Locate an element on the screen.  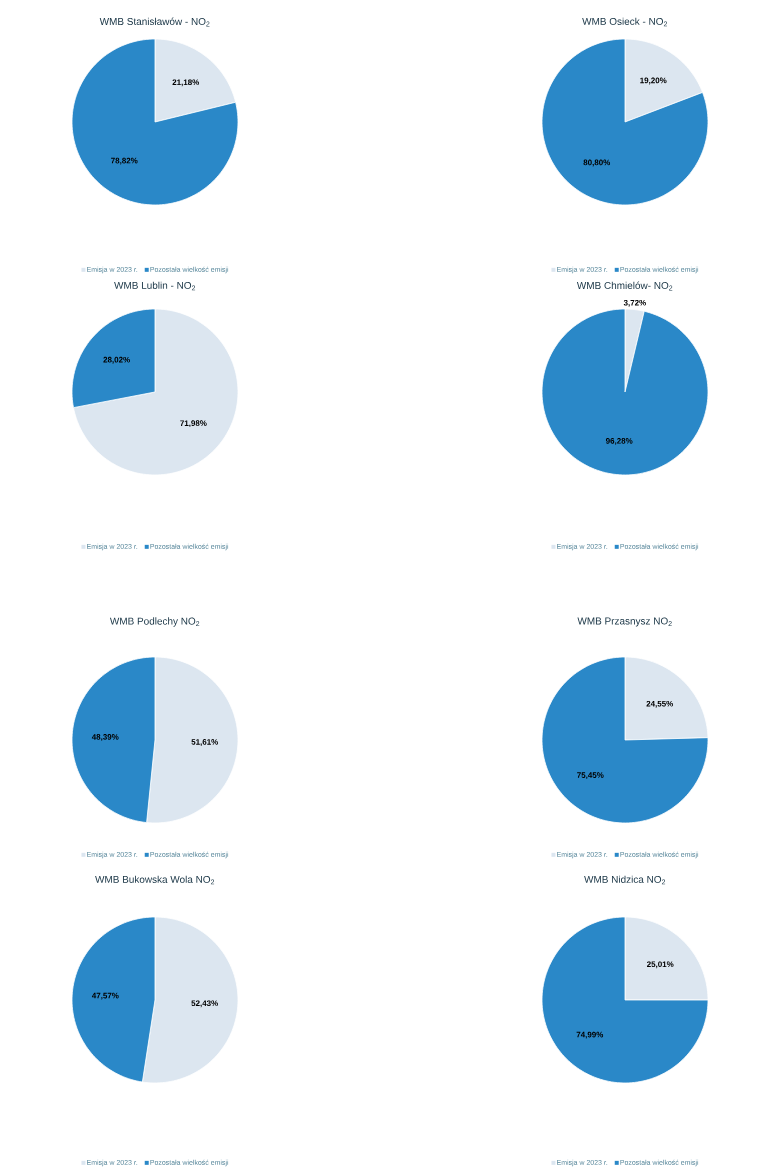
chart-title: WMB Nidzica NO$_{2}$ is located at coordinates (625, 880).